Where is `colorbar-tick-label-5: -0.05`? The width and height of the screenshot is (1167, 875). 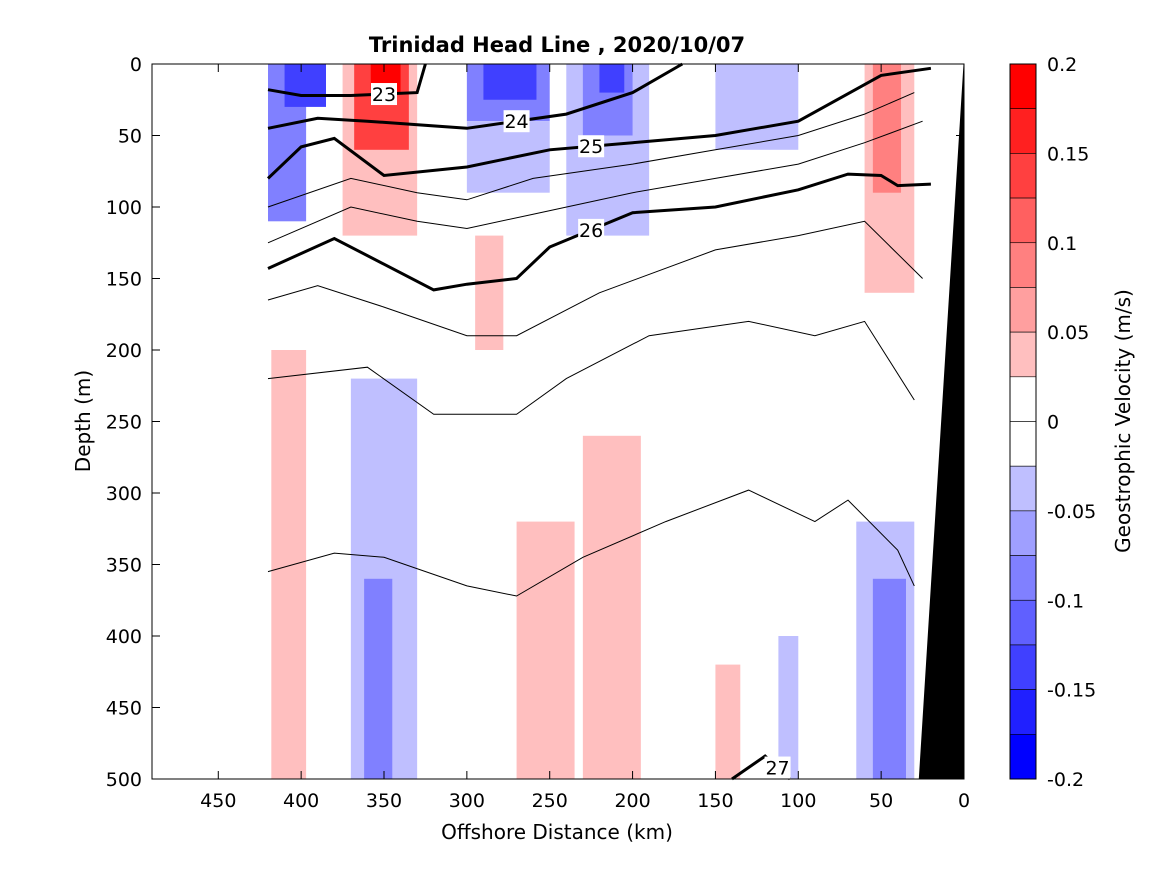
colorbar-tick-label-5: -0.05 is located at coordinates (1071, 512).